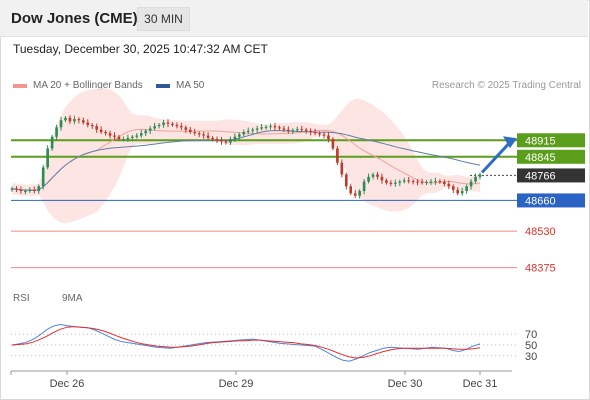 The width and height of the screenshot is (590, 400). I want to click on rsi-line, so click(246, 342).